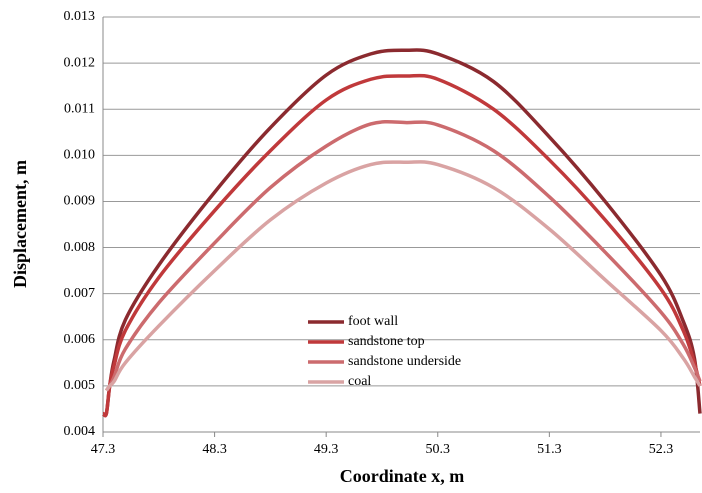  What do you see at coordinates (80, 247) in the screenshot?
I see `y-tick-label: 0.008` at bounding box center [80, 247].